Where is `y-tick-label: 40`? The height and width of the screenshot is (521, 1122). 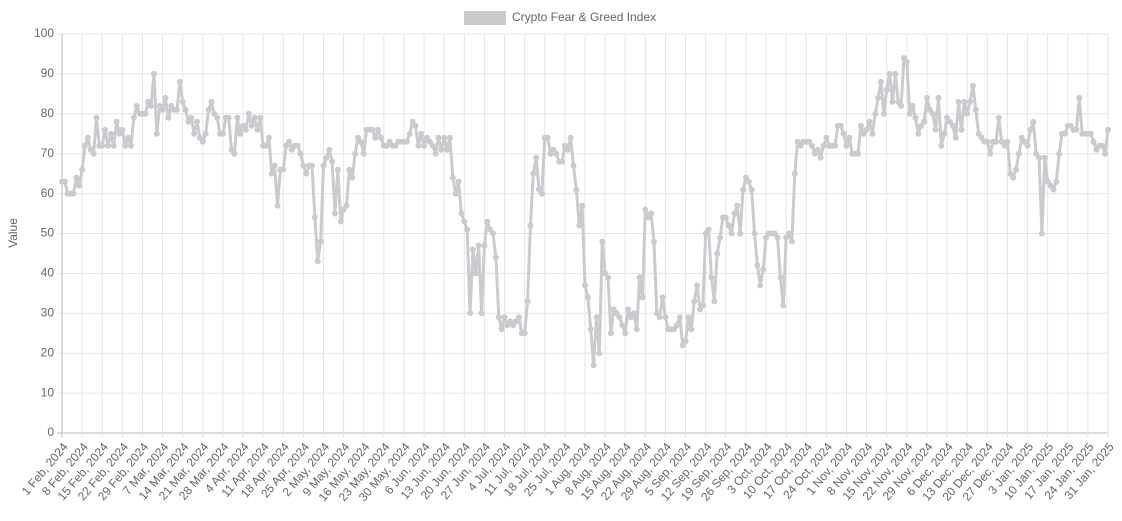
y-tick-label: 40 is located at coordinates (48, 273).